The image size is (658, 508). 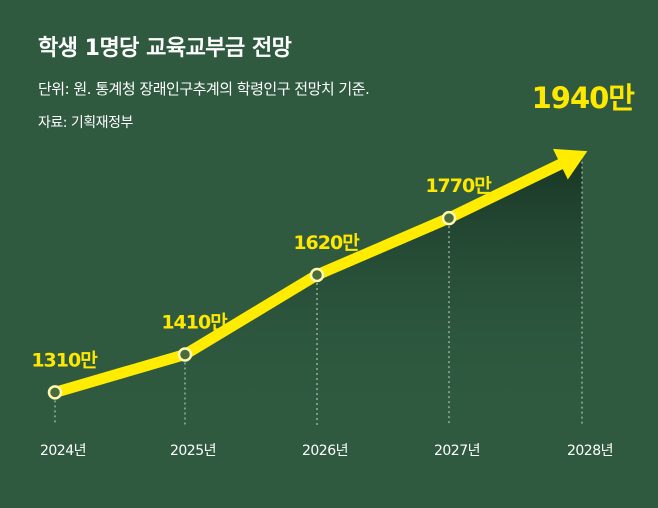 What do you see at coordinates (165, 48) in the screenshot?
I see `chart-title: 학생 1명당 교육교부금 전망` at bounding box center [165, 48].